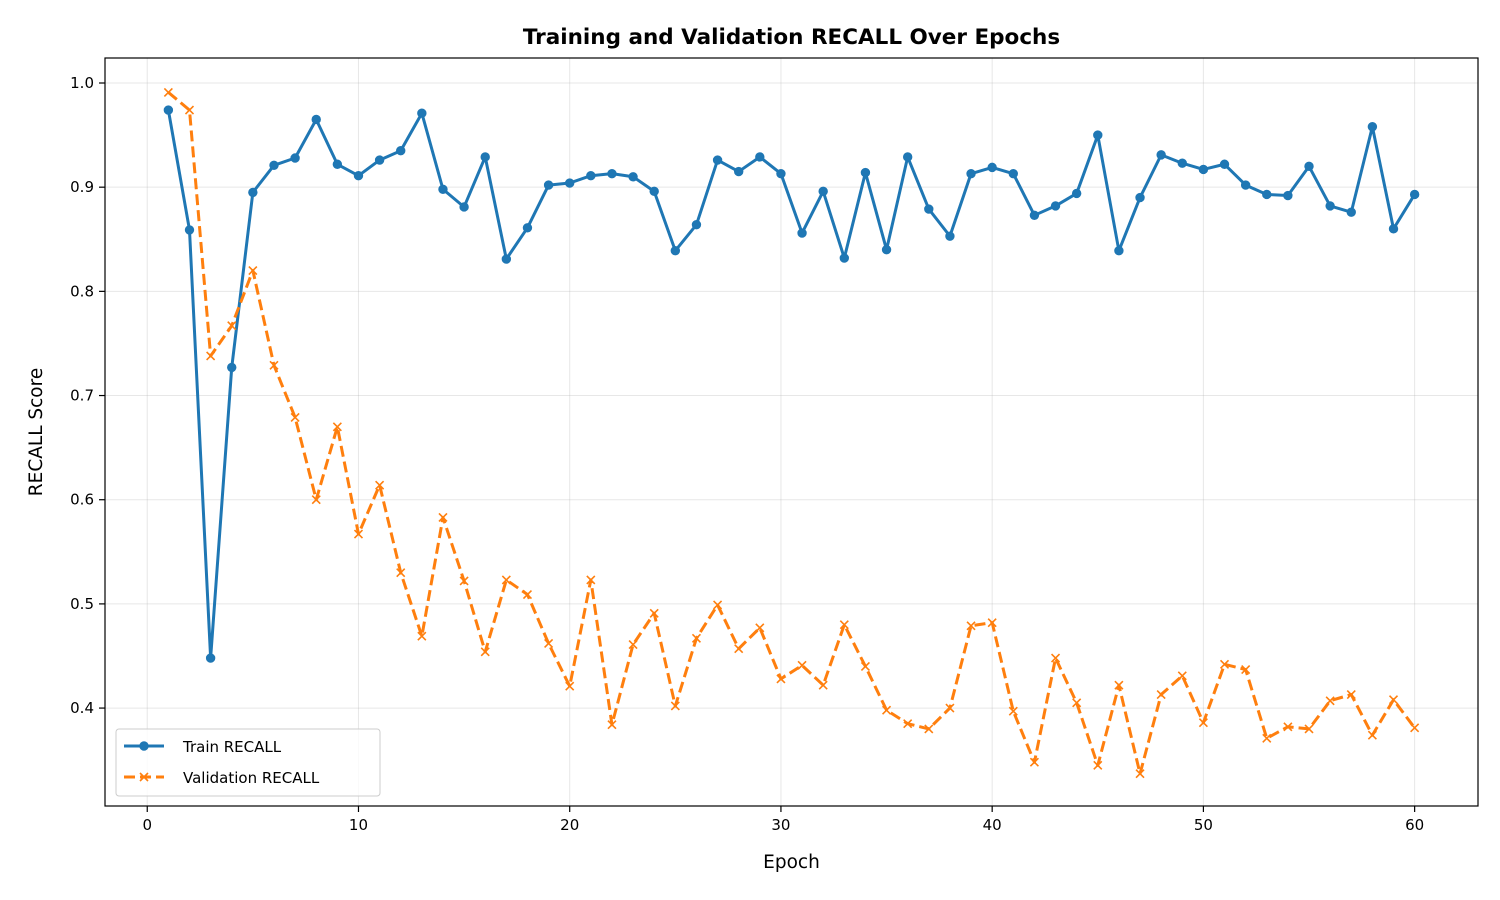  Describe the element at coordinates (251, 778) in the screenshot. I see `legend-validation-label: Validation RECALL` at that location.